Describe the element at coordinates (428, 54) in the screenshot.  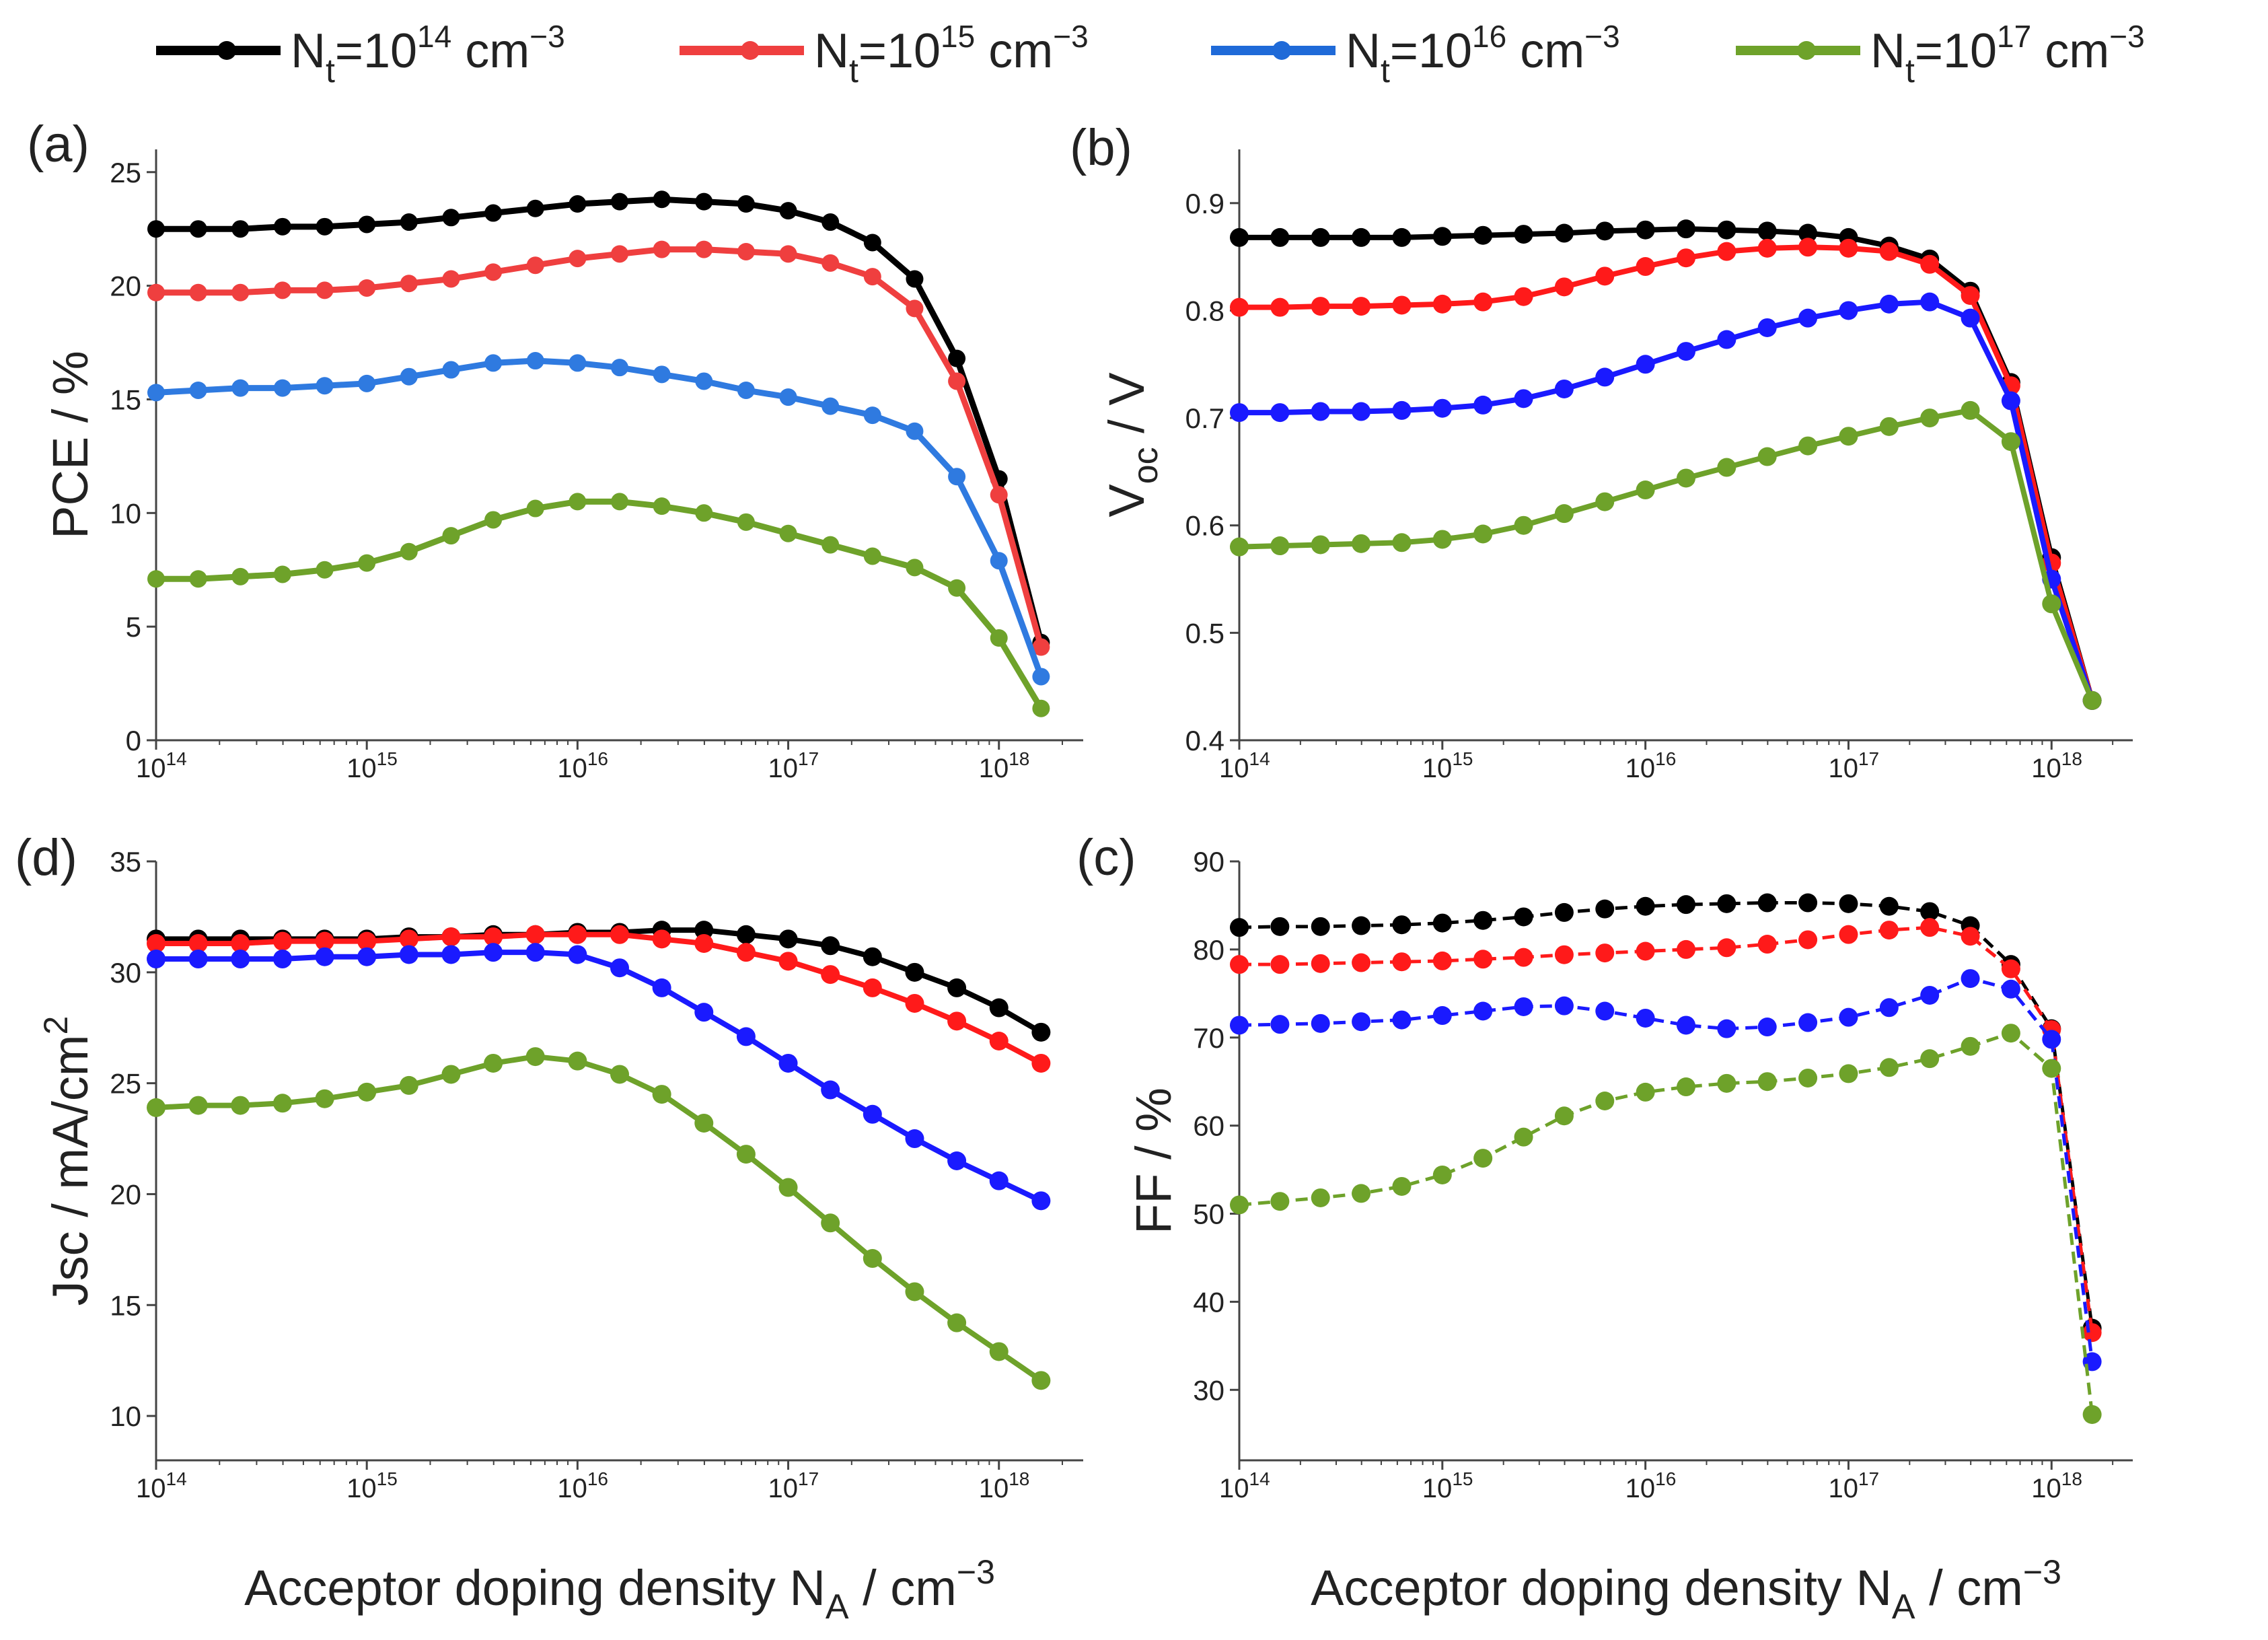
I see `legend-label: Nt=1014 cm−3` at that location.